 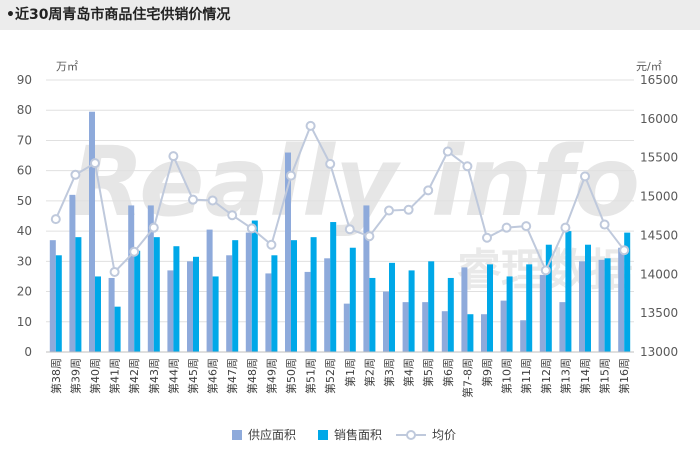 What do you see at coordinates (118, 15) in the screenshot?
I see `chart-title: •近30周青岛市商品住宅供销价情况` at bounding box center [118, 15].